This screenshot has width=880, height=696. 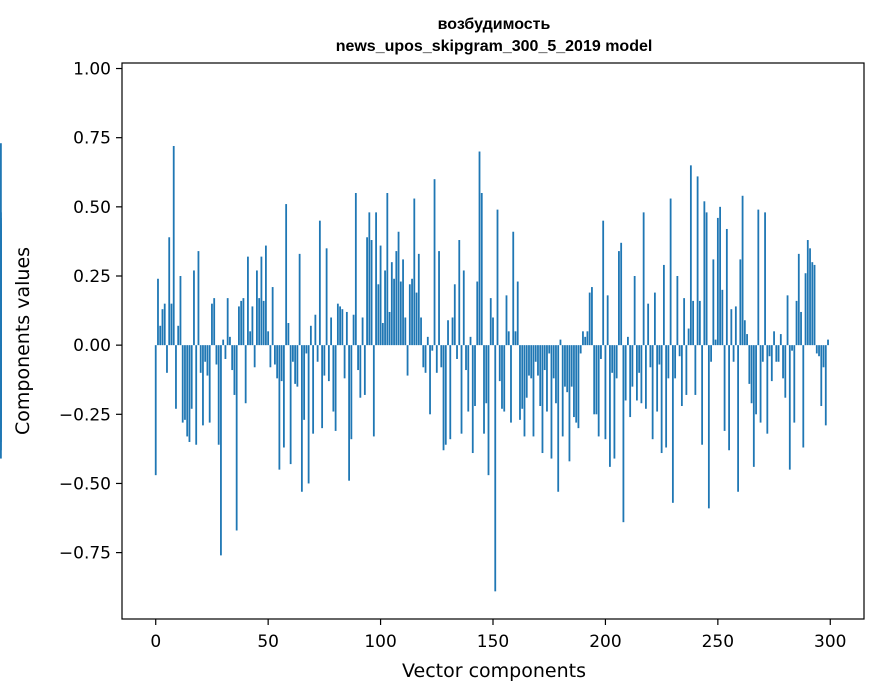 I want to click on x-tick-label: 300, so click(x=830, y=642).